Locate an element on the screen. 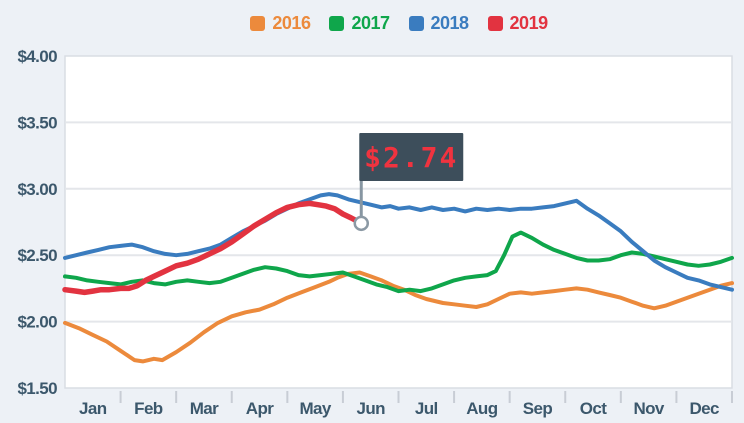 The height and width of the screenshot is (423, 744). x-axis-month-label: Feb is located at coordinates (148, 408).